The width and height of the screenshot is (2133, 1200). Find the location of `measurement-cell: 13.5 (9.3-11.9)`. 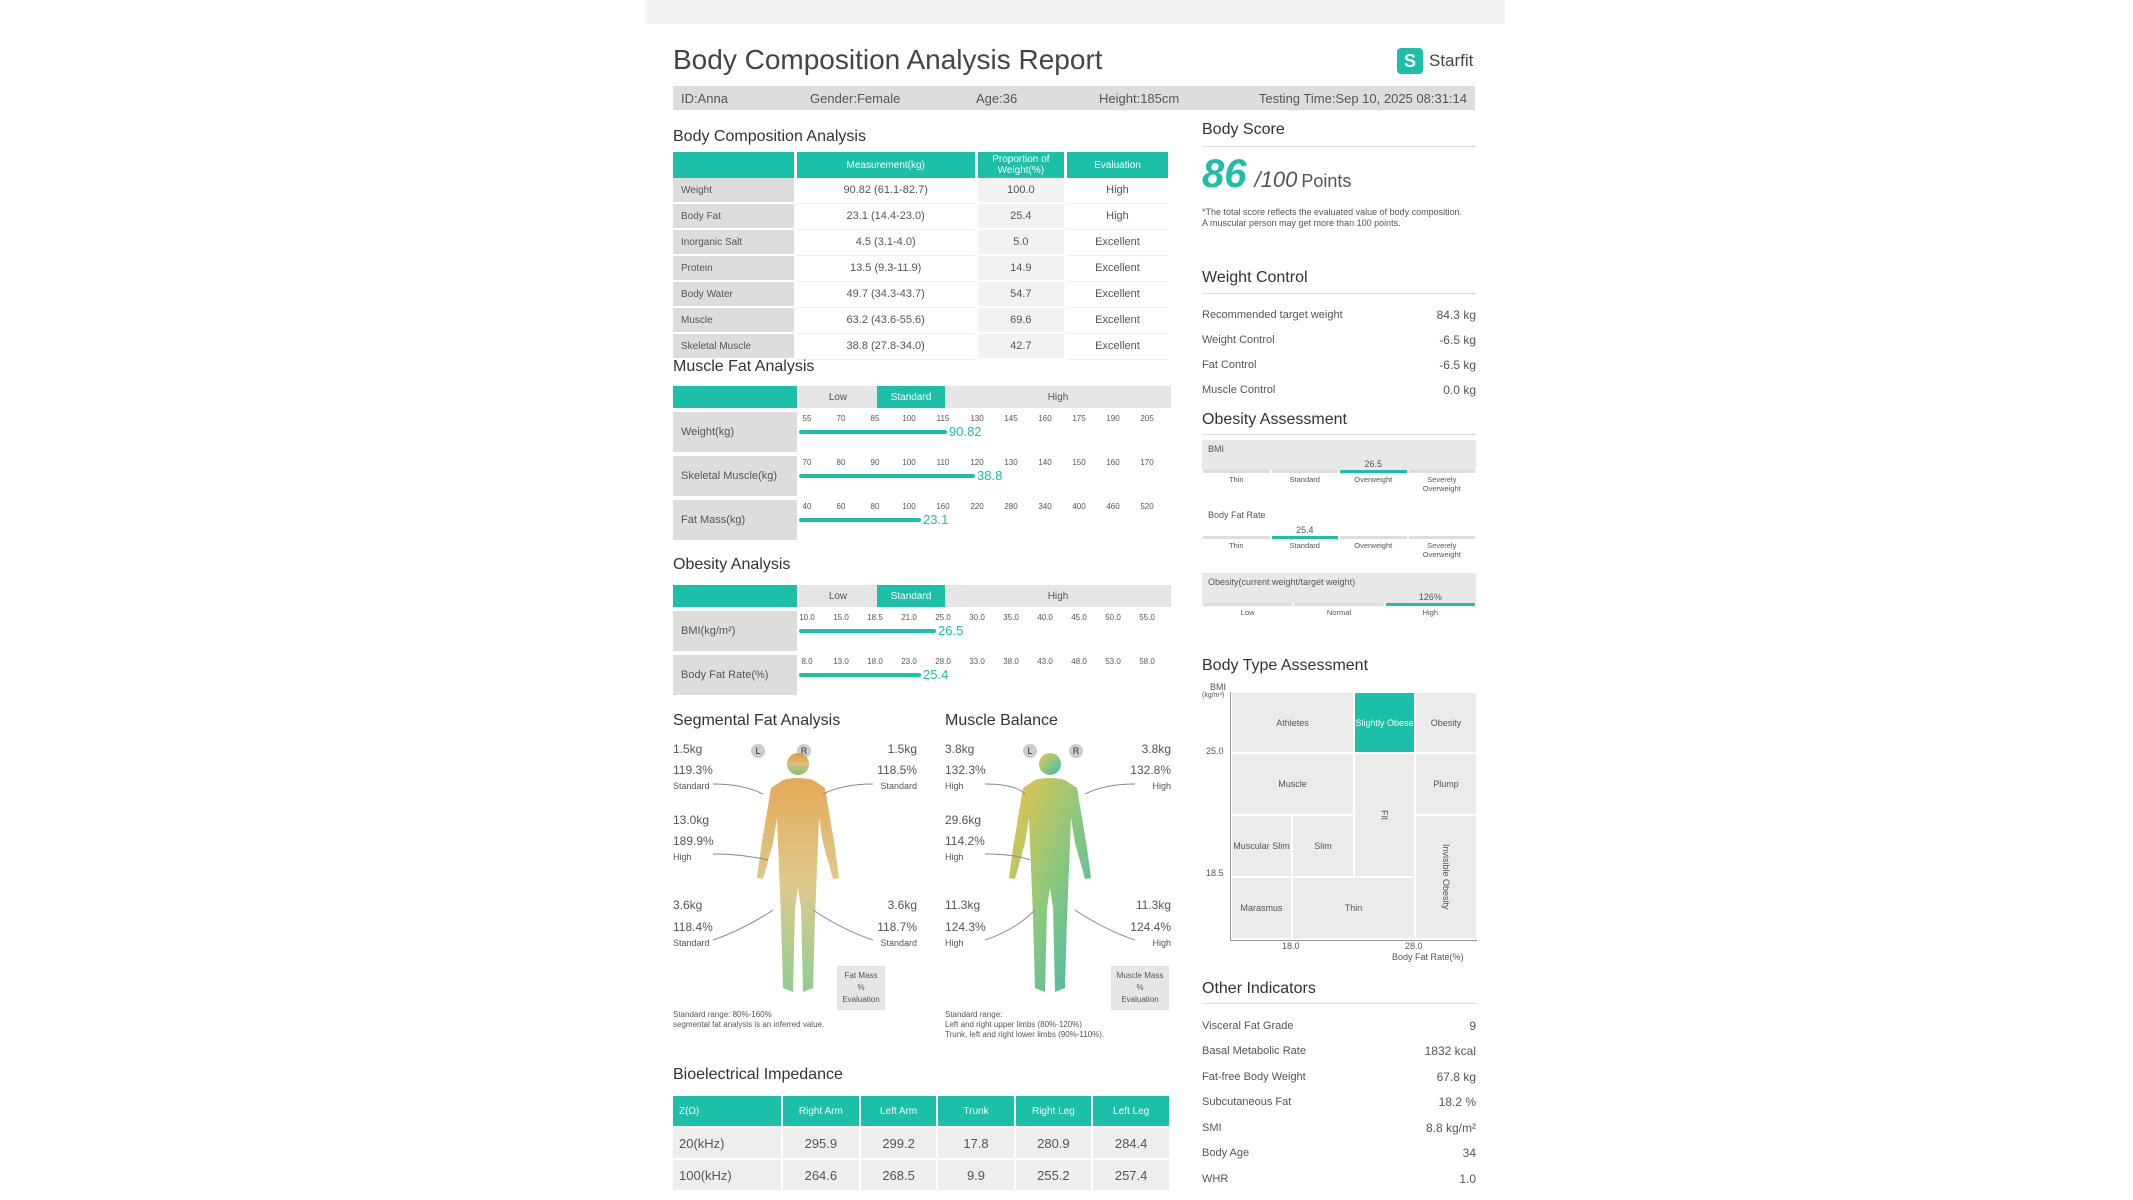

measurement-cell: 13.5 (9.3-11.9) is located at coordinates (886, 268).